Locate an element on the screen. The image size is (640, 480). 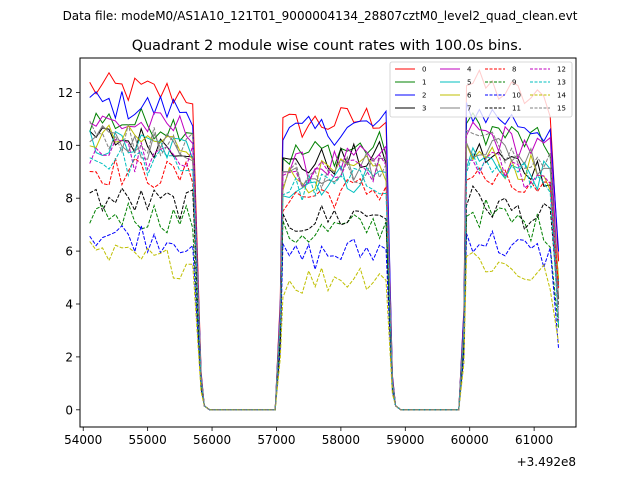
y-axis: 0 2 4 6 8 10 12 is located at coordinates (69, 251).